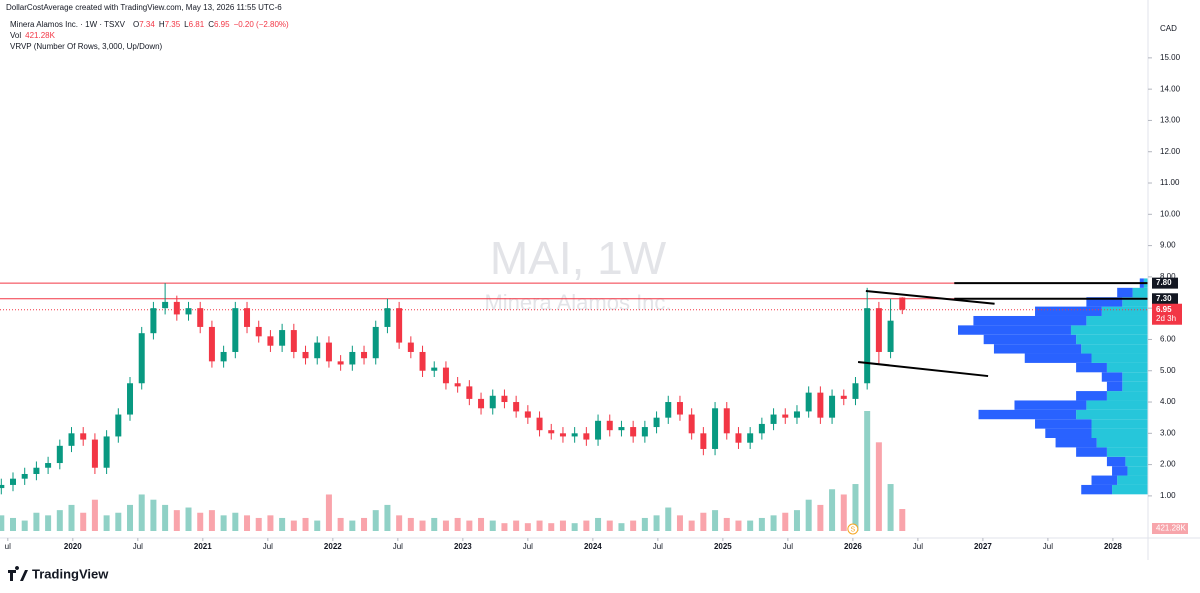 Image resolution: width=1200 pixels, height=593 pixels. What do you see at coordinates (1170, 182) in the screenshot?
I see `y-tick-label: 11.00` at bounding box center [1170, 182].